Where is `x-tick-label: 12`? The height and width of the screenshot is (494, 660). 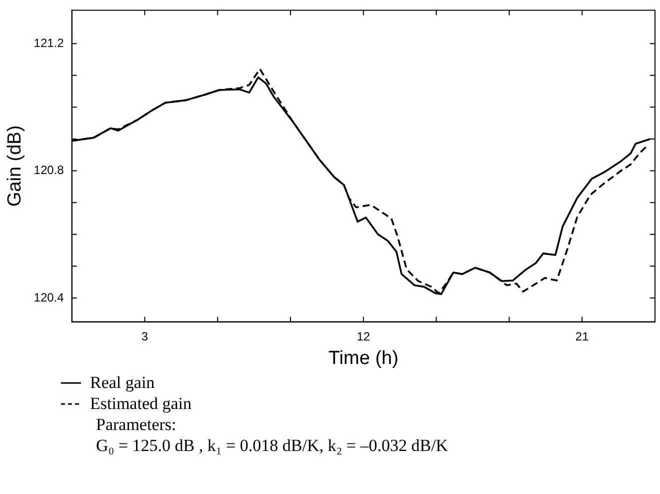
x-tick-label: 12 is located at coordinates (363, 336).